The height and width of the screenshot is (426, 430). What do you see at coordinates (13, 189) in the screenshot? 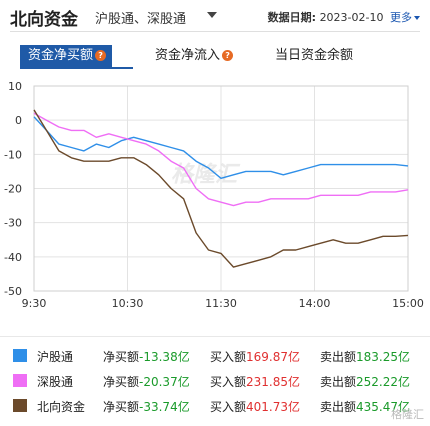
I see `y-tick-label: -20` at bounding box center [13, 189].